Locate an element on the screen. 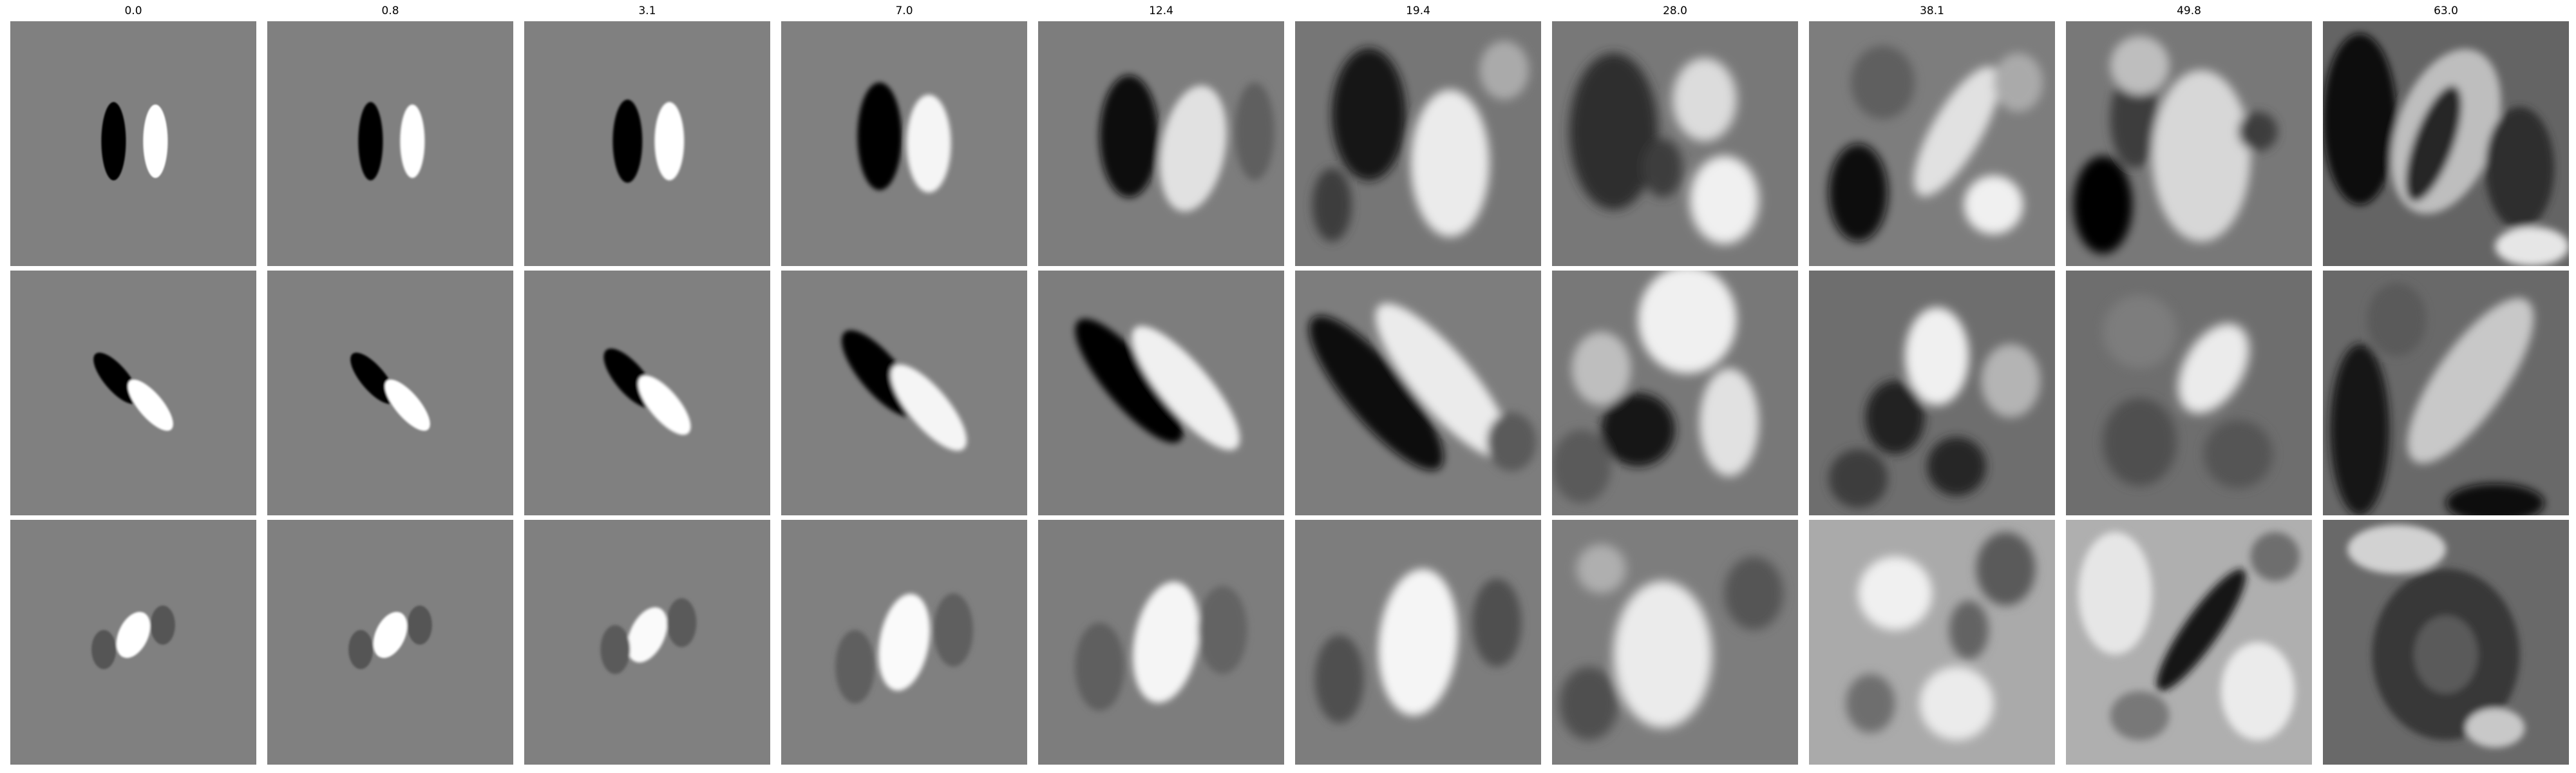 The height and width of the screenshot is (773, 2576). column-title: 3.1 is located at coordinates (647, 11).